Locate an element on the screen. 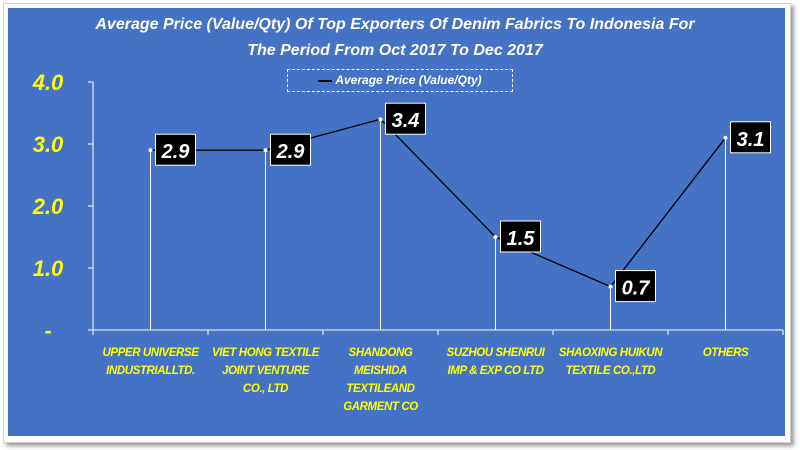 The width and height of the screenshot is (800, 450). title-line-2: The Period From Oct 2017 To Dec 2017 is located at coordinates (395, 50).